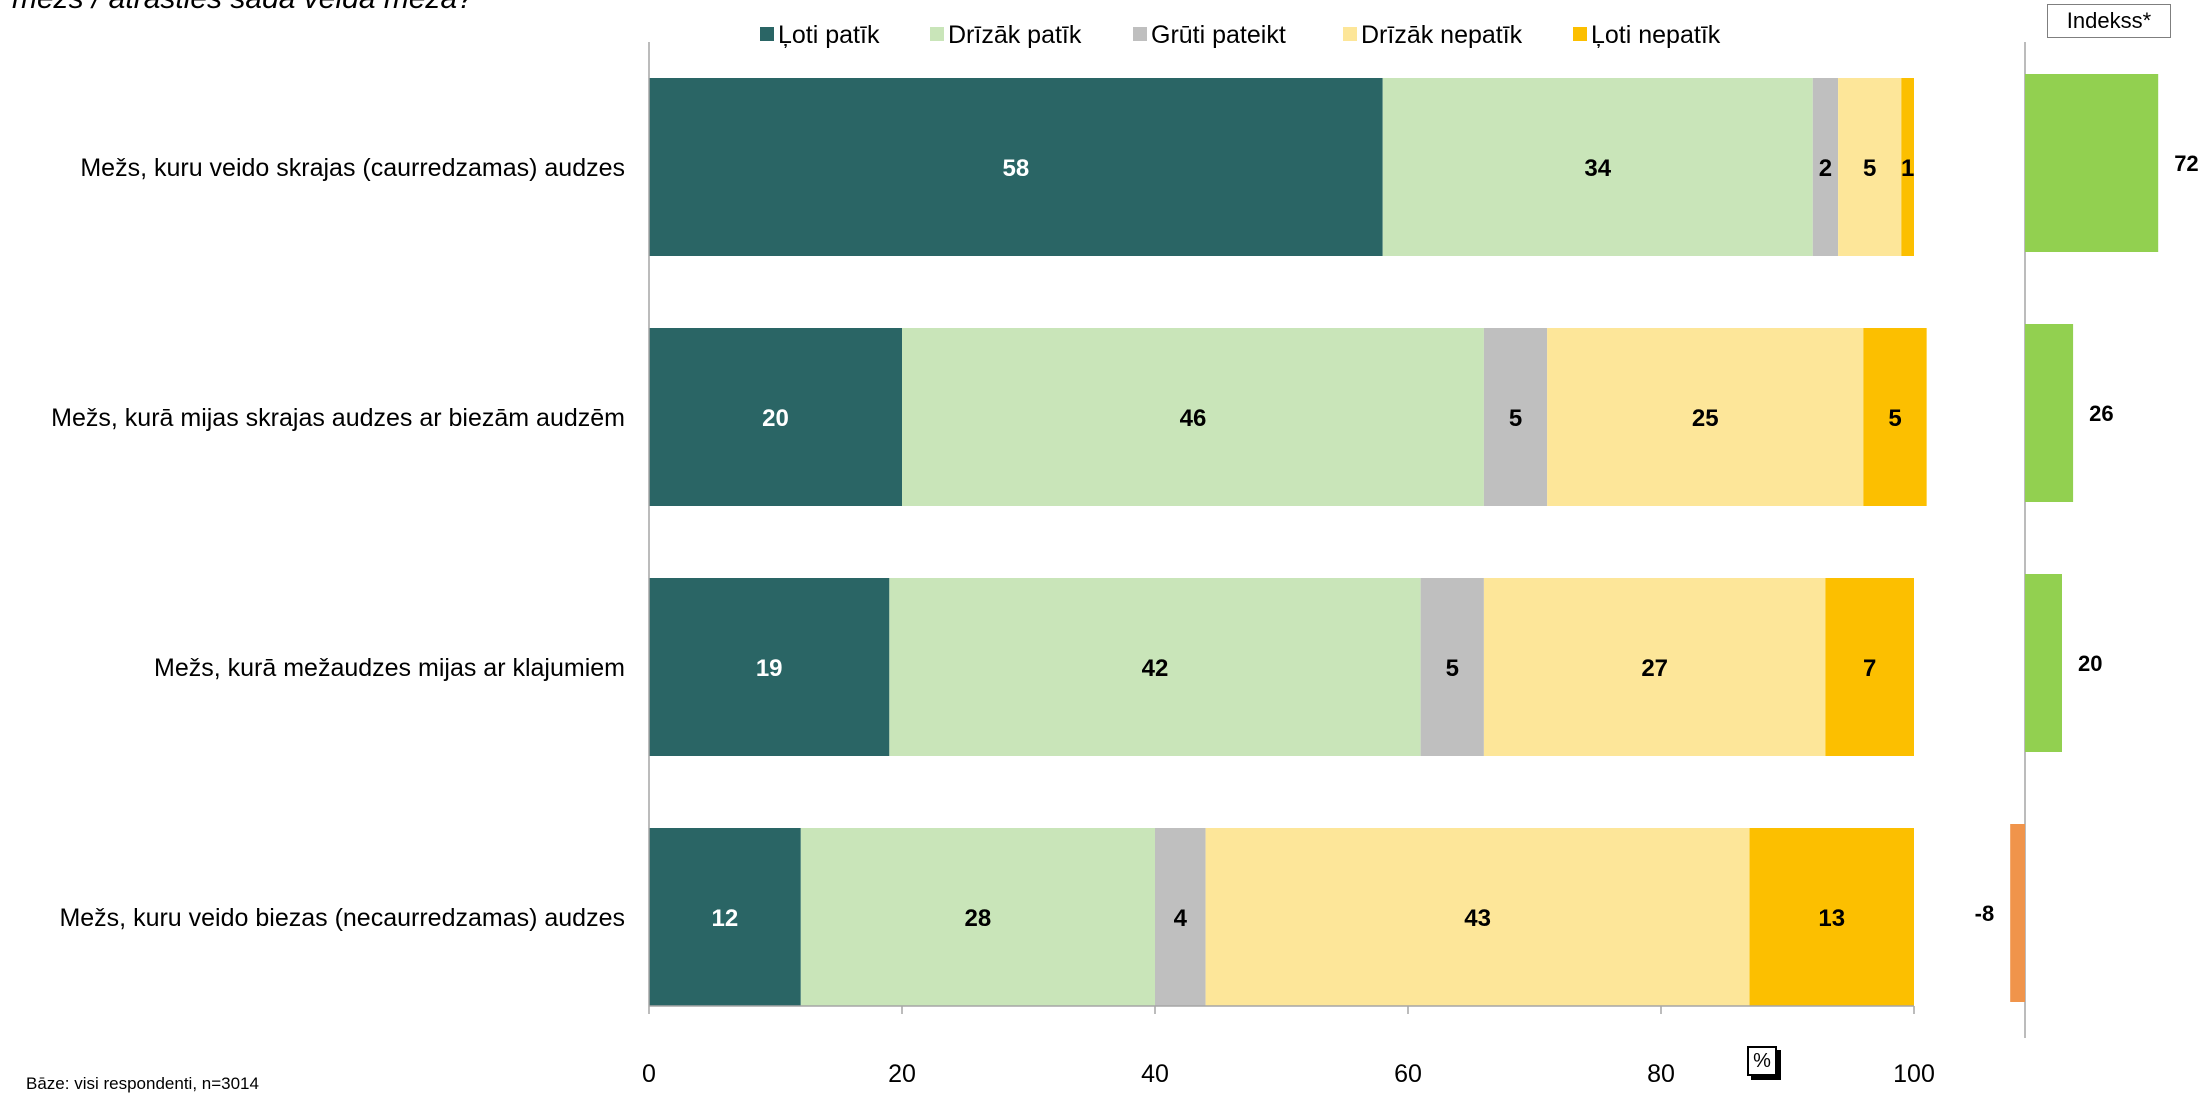  What do you see at coordinates (1442, 35) in the screenshot?
I see `legend-label: Drīzāk nepatīk` at bounding box center [1442, 35].